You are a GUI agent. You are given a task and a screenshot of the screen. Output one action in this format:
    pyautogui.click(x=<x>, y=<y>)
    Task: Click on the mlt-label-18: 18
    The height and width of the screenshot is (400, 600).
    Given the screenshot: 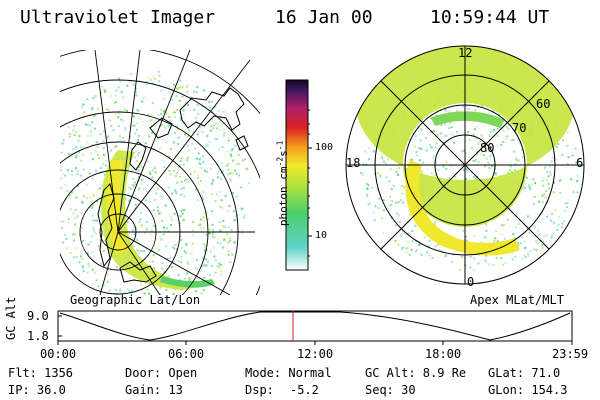 What is the action you would take?
    pyautogui.click(x=353, y=163)
    